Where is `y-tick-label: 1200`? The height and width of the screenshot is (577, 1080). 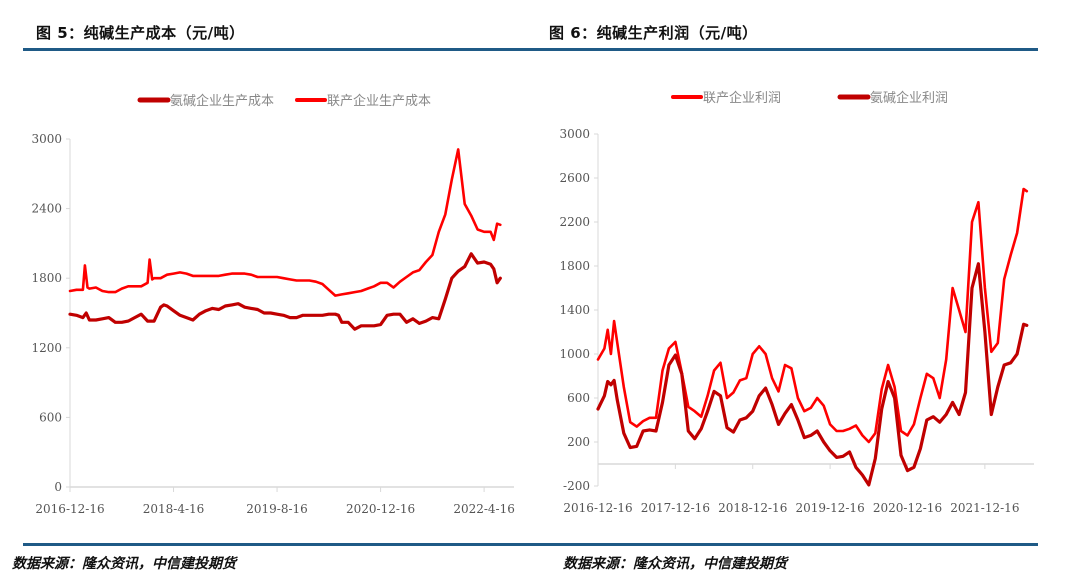 y-tick-label: 1200 is located at coordinates (46, 348).